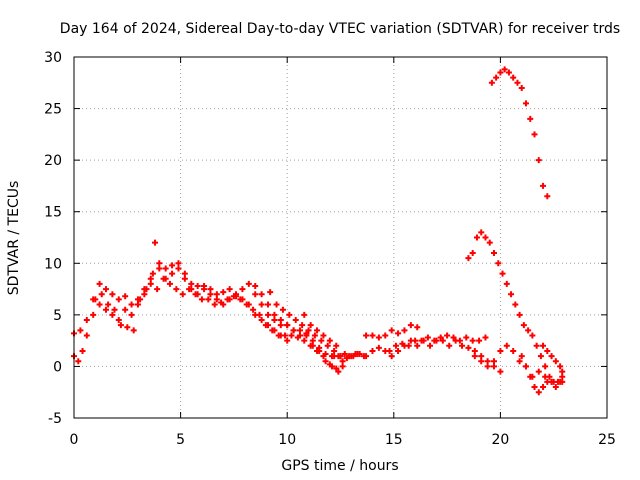 Image resolution: width=640 pixels, height=480 pixels. What do you see at coordinates (500, 440) in the screenshot?
I see `x-tick-label: 20` at bounding box center [500, 440].